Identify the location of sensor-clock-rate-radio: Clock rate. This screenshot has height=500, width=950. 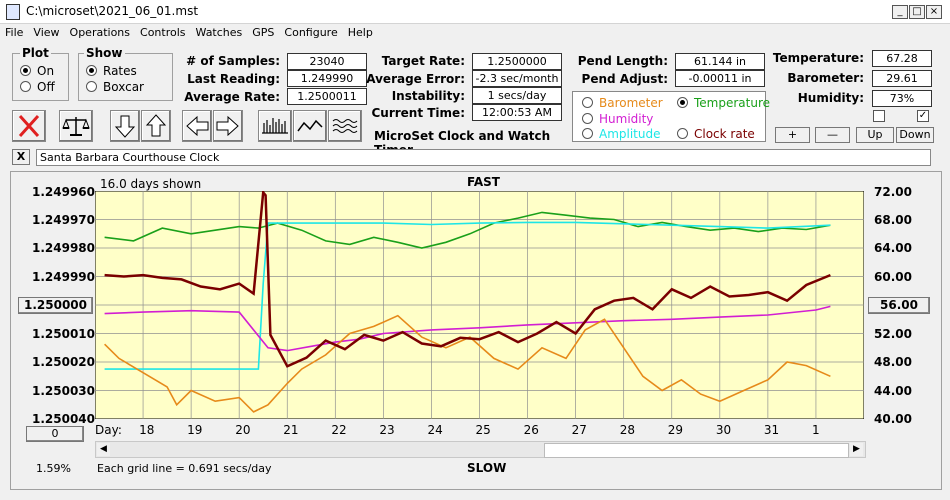
(716, 134).